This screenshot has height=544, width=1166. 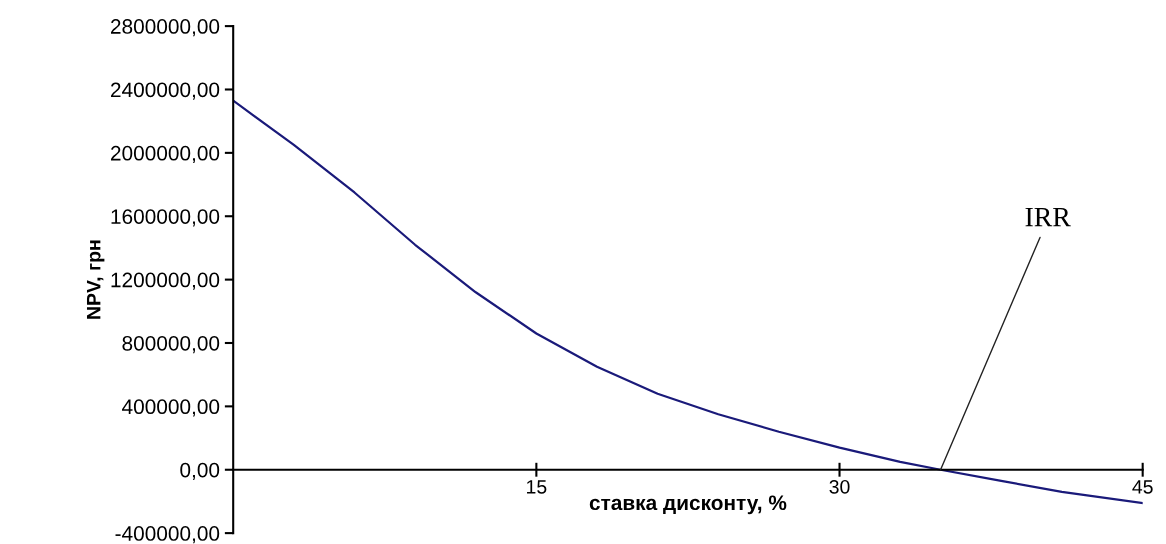 What do you see at coordinates (688, 505) in the screenshot?
I see `x-axis-title: ставка дисконту, %` at bounding box center [688, 505].